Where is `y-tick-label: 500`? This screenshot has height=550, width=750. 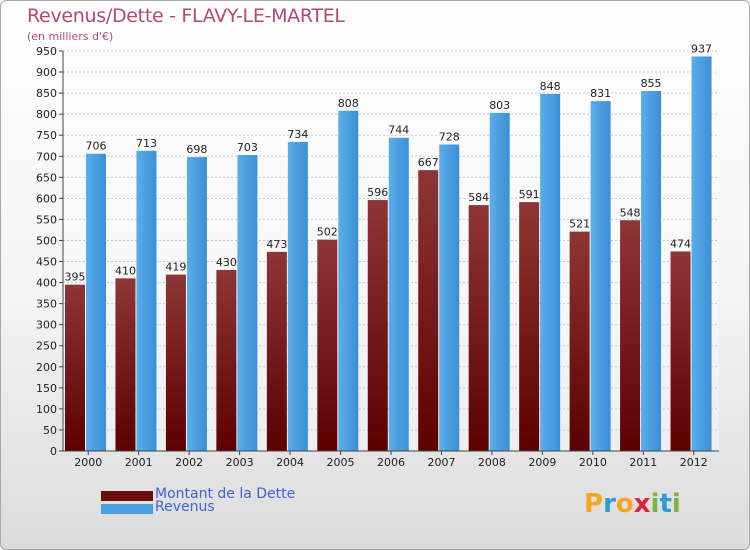
y-tick-label: 500 is located at coordinates (46, 240).